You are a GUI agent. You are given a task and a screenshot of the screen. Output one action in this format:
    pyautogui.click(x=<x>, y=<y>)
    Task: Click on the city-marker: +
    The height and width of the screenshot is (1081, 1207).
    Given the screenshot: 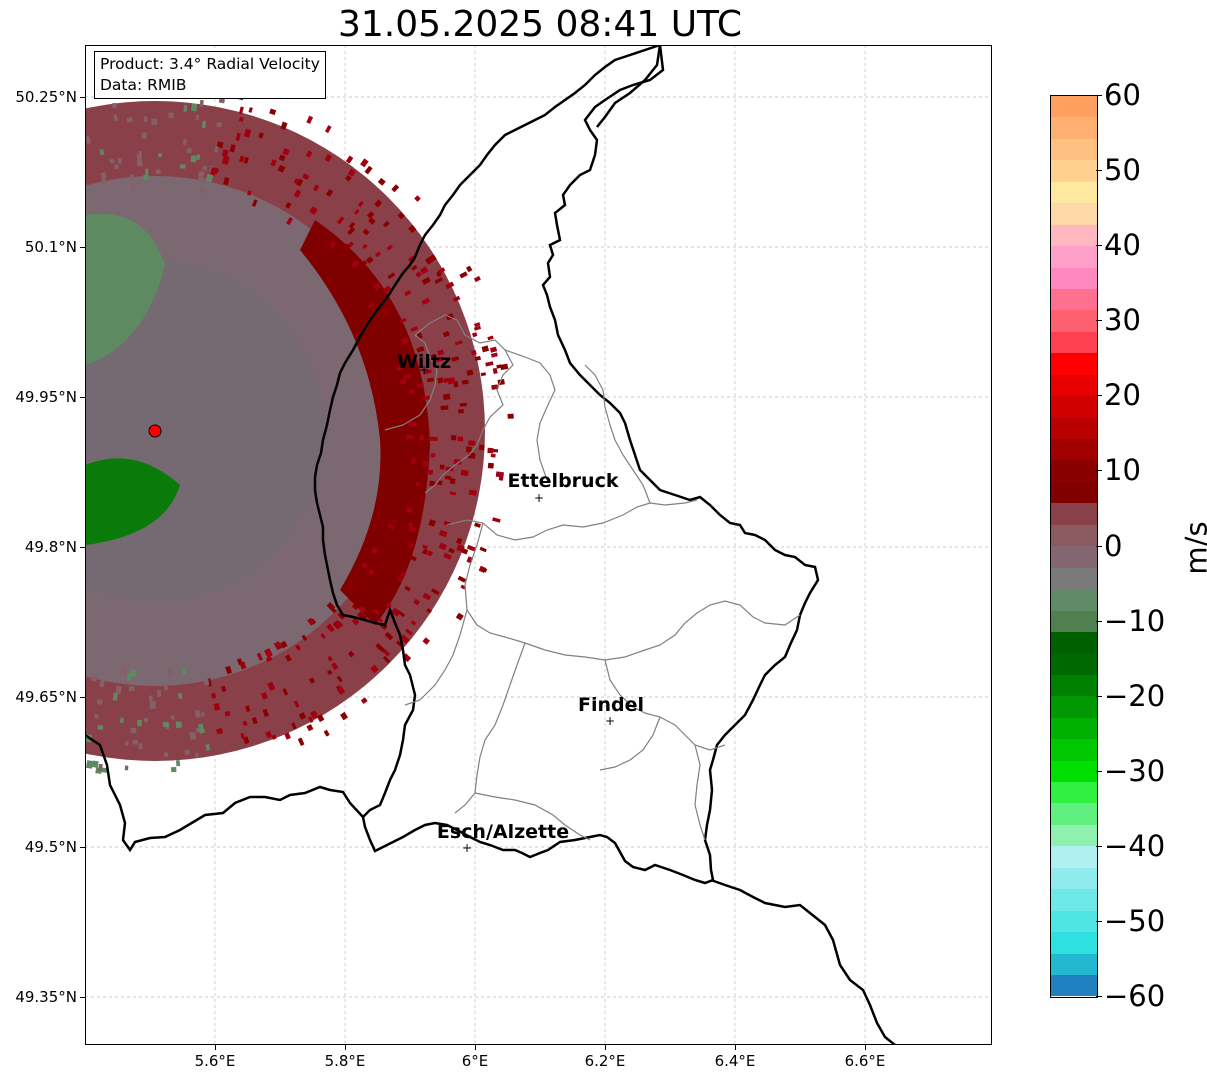 What is the action you would take?
    pyautogui.click(x=424, y=370)
    